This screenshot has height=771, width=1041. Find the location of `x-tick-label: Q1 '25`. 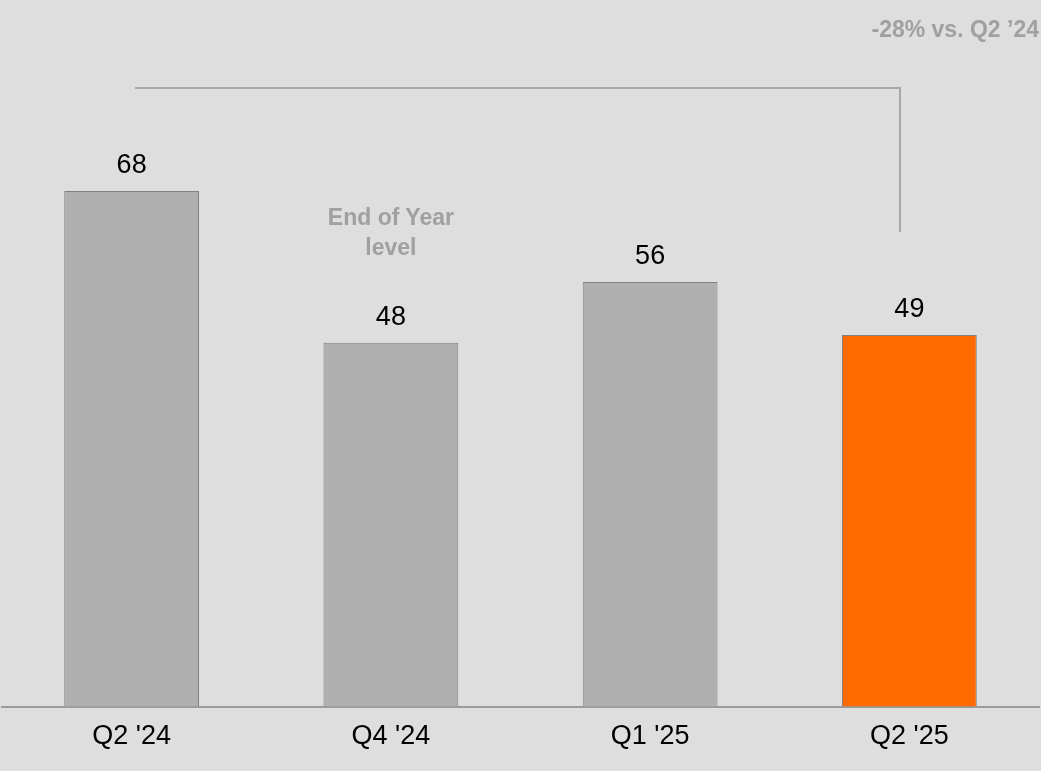

x-tick-label: Q1 '25 is located at coordinates (650, 735).